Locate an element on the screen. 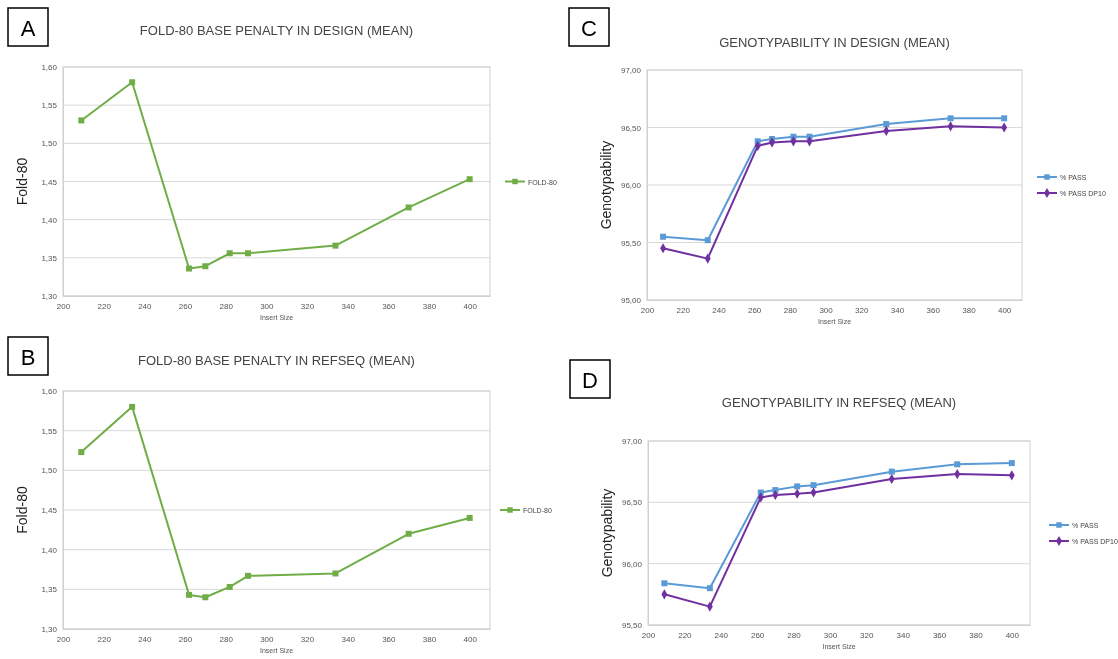 This screenshot has width=1118, height=659. y-tick-label: 95,00 is located at coordinates (631, 301).